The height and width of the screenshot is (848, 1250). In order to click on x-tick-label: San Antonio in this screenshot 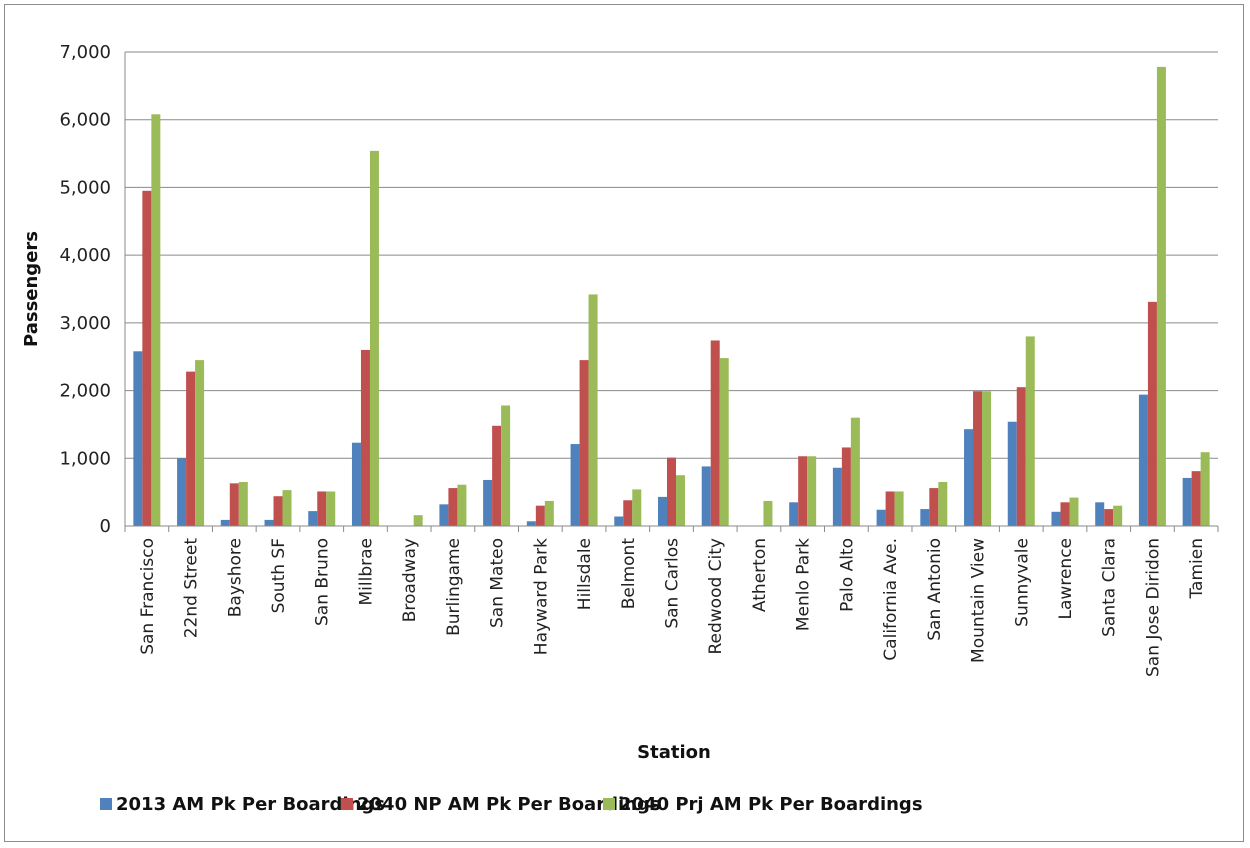, I will do `click(935, 589)`.